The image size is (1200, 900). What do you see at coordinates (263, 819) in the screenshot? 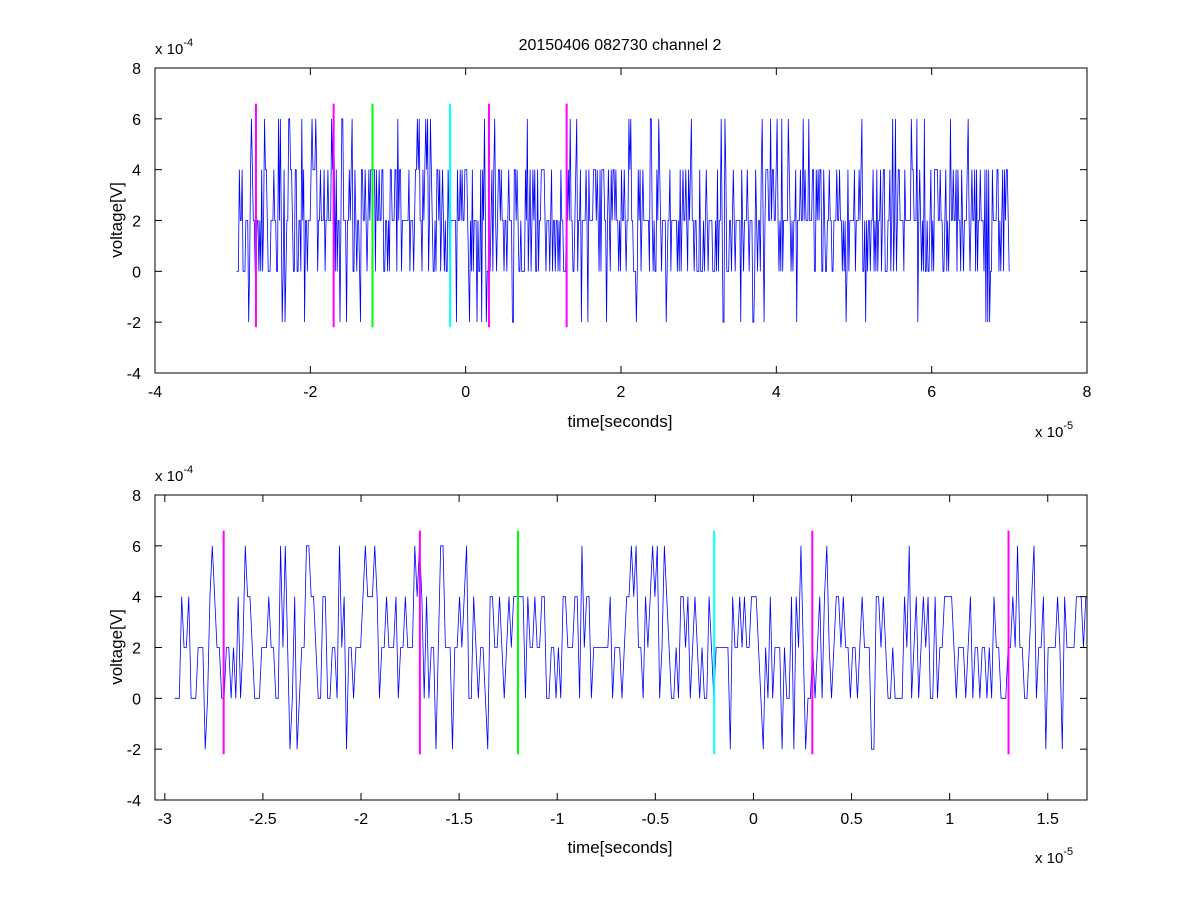
I see `x-tick-label: -2.5` at bounding box center [263, 819].